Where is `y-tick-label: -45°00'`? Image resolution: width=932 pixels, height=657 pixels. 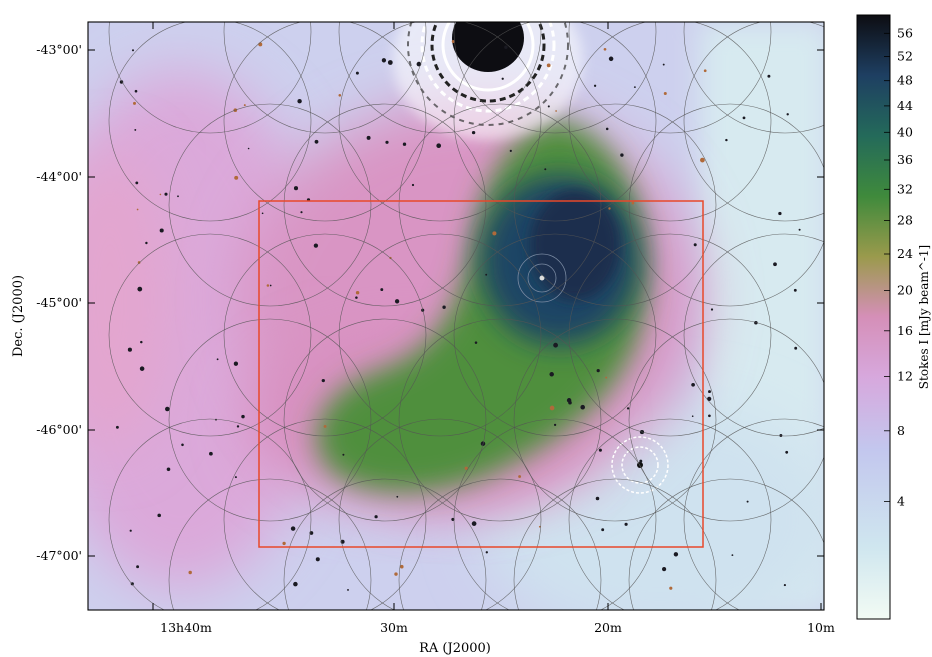
y-tick-label: -45°00' is located at coordinates (59, 302).